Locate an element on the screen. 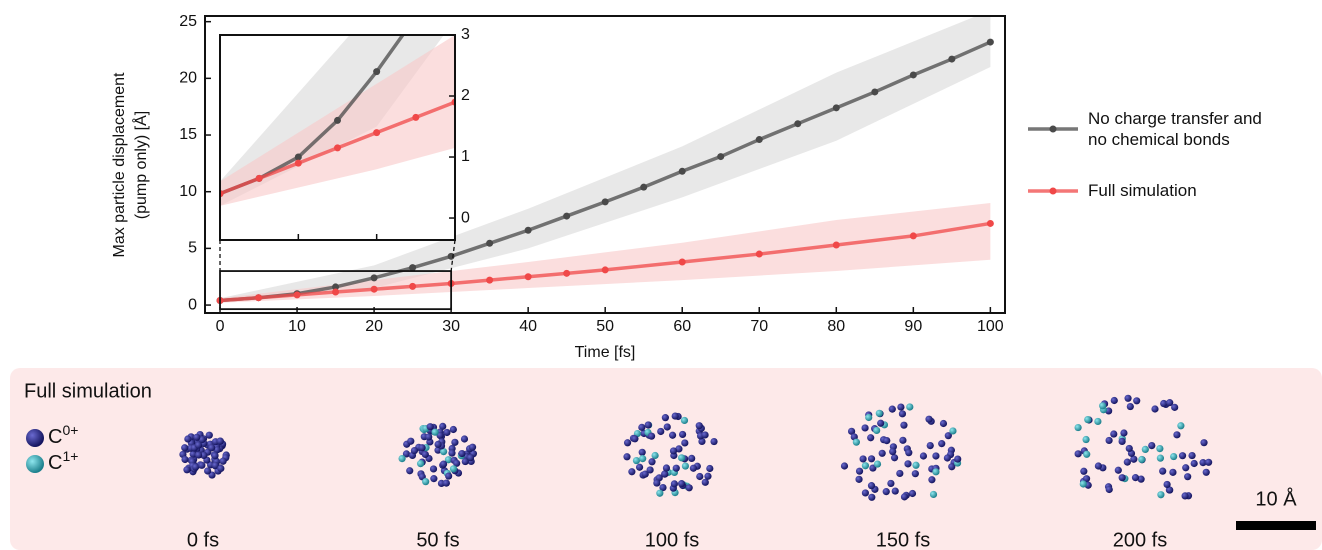  species-label: C1+ is located at coordinates (63, 461).